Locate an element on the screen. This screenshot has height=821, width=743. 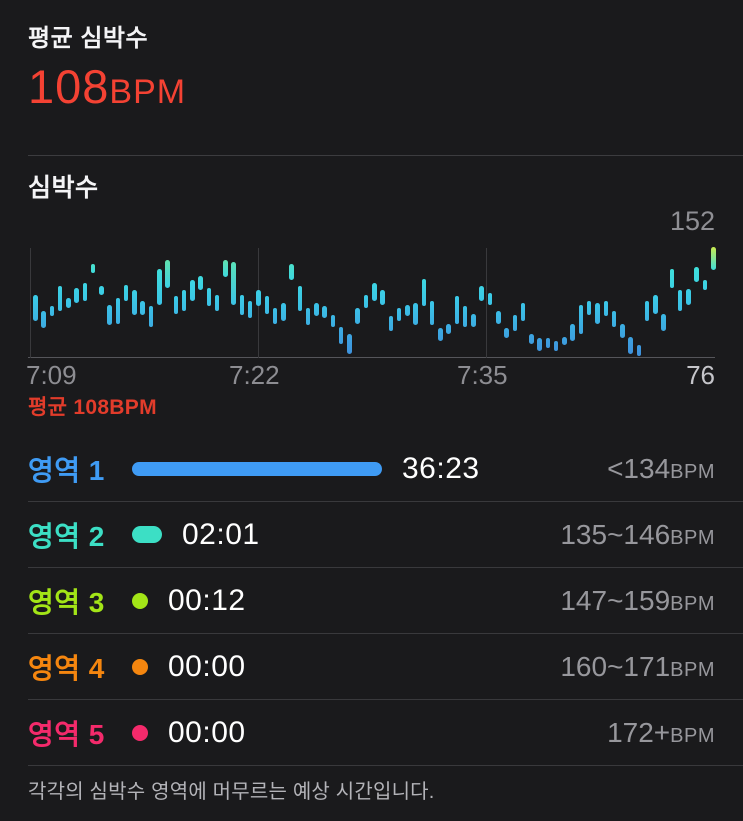
zone-name: 영역 3 is located at coordinates (66, 602).